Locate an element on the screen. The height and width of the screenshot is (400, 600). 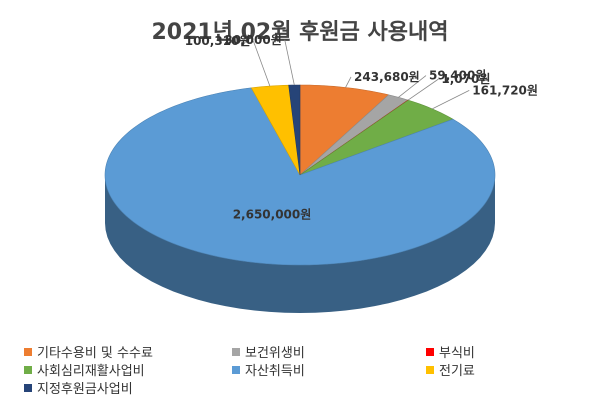
legend-label: 자산취득비 is located at coordinates (275, 371).